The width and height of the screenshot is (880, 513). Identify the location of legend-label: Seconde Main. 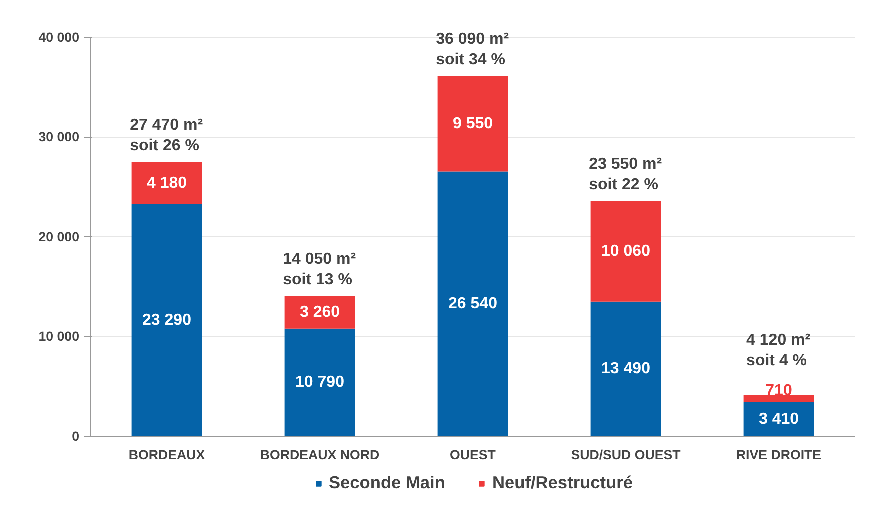
(387, 483).